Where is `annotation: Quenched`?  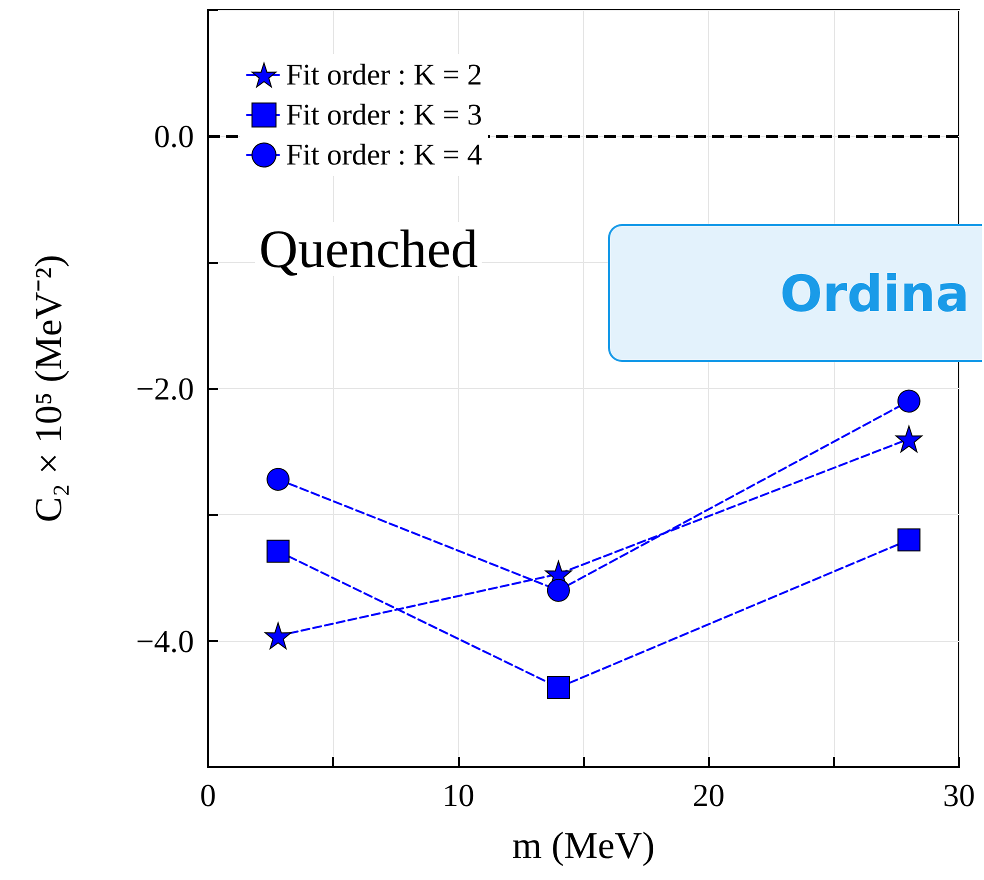
annotation: Quenched is located at coordinates (368, 249).